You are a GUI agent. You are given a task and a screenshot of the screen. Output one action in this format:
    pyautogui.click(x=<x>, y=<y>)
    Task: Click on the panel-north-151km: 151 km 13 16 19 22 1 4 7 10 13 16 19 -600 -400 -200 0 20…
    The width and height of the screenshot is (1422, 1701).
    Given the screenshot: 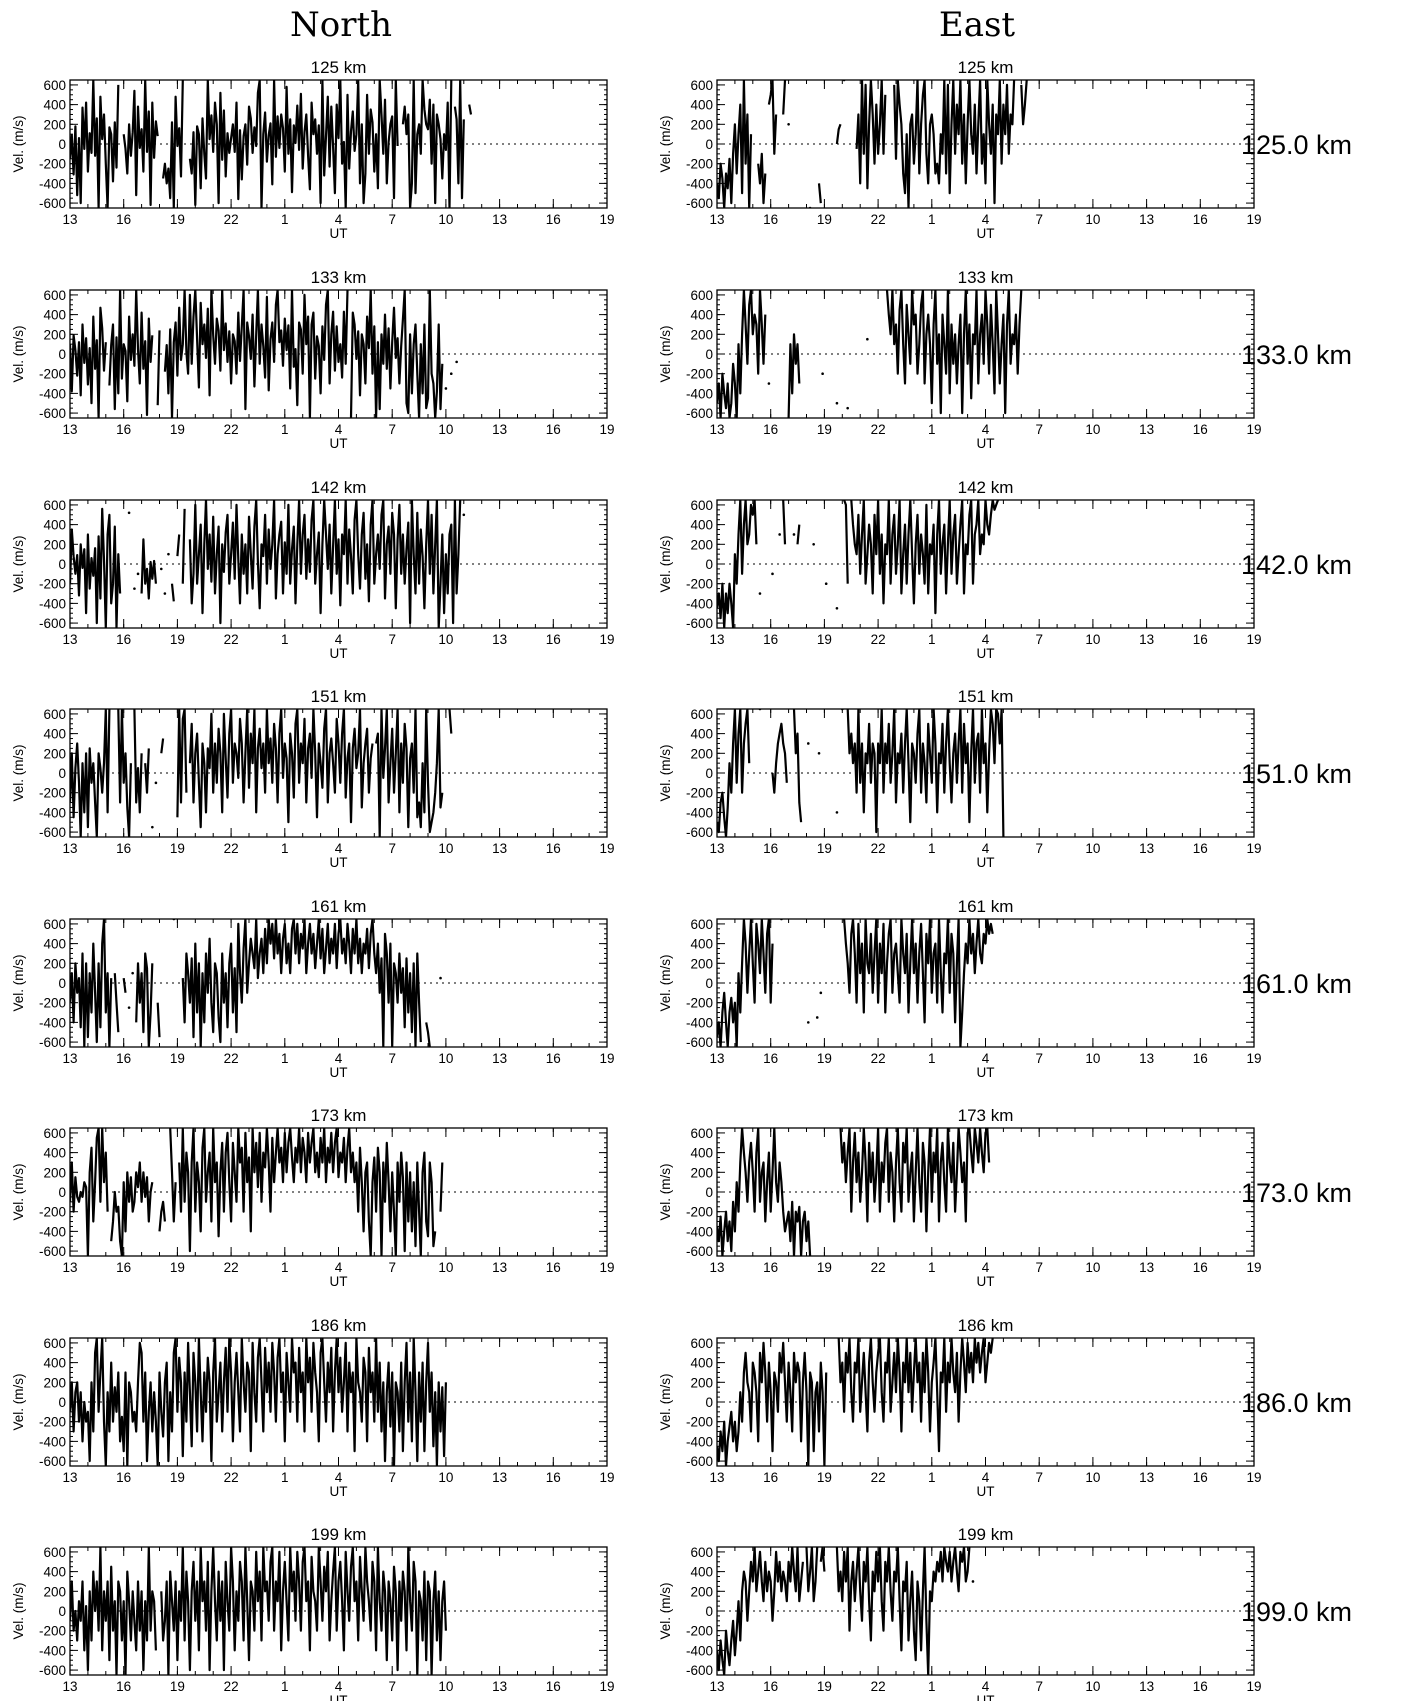 What is the action you would take?
    pyautogui.click(x=313, y=778)
    